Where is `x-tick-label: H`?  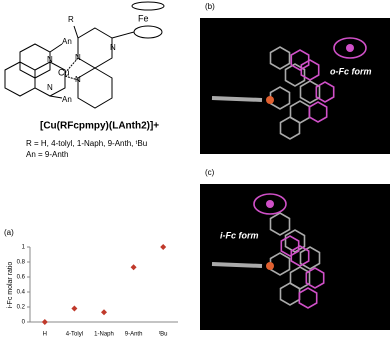 x-tick-label: H is located at coordinates (45, 335).